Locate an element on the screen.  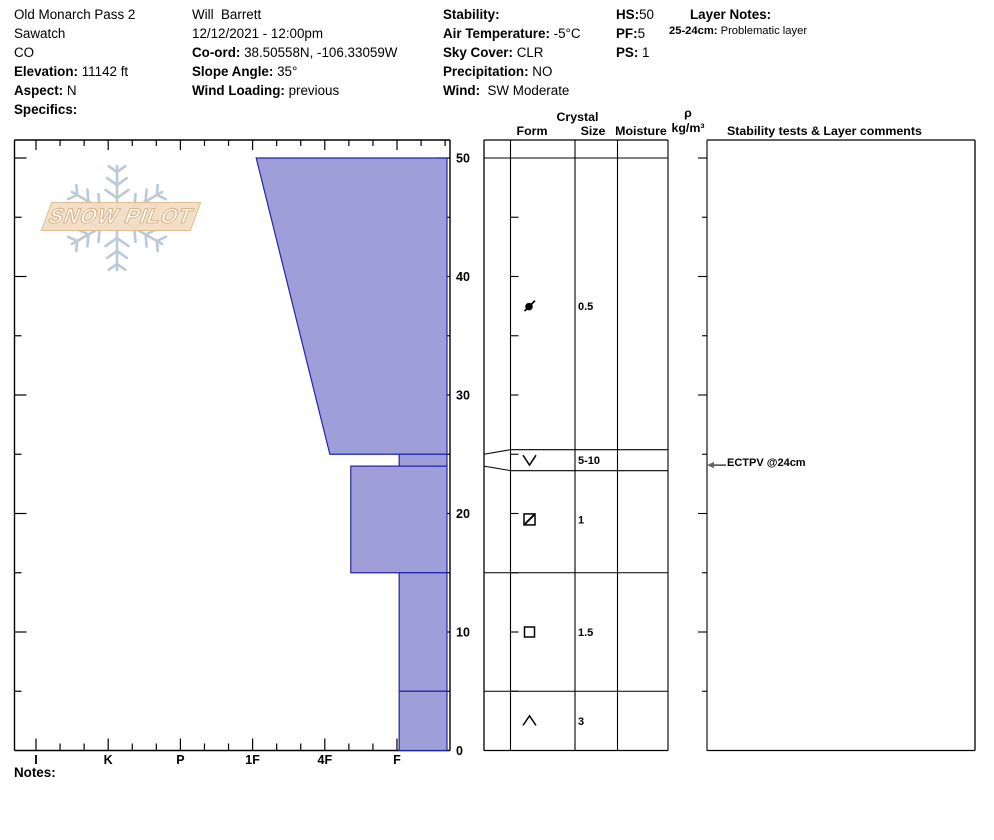
wind-loading: Wind Loading: previous is located at coordinates (266, 90).